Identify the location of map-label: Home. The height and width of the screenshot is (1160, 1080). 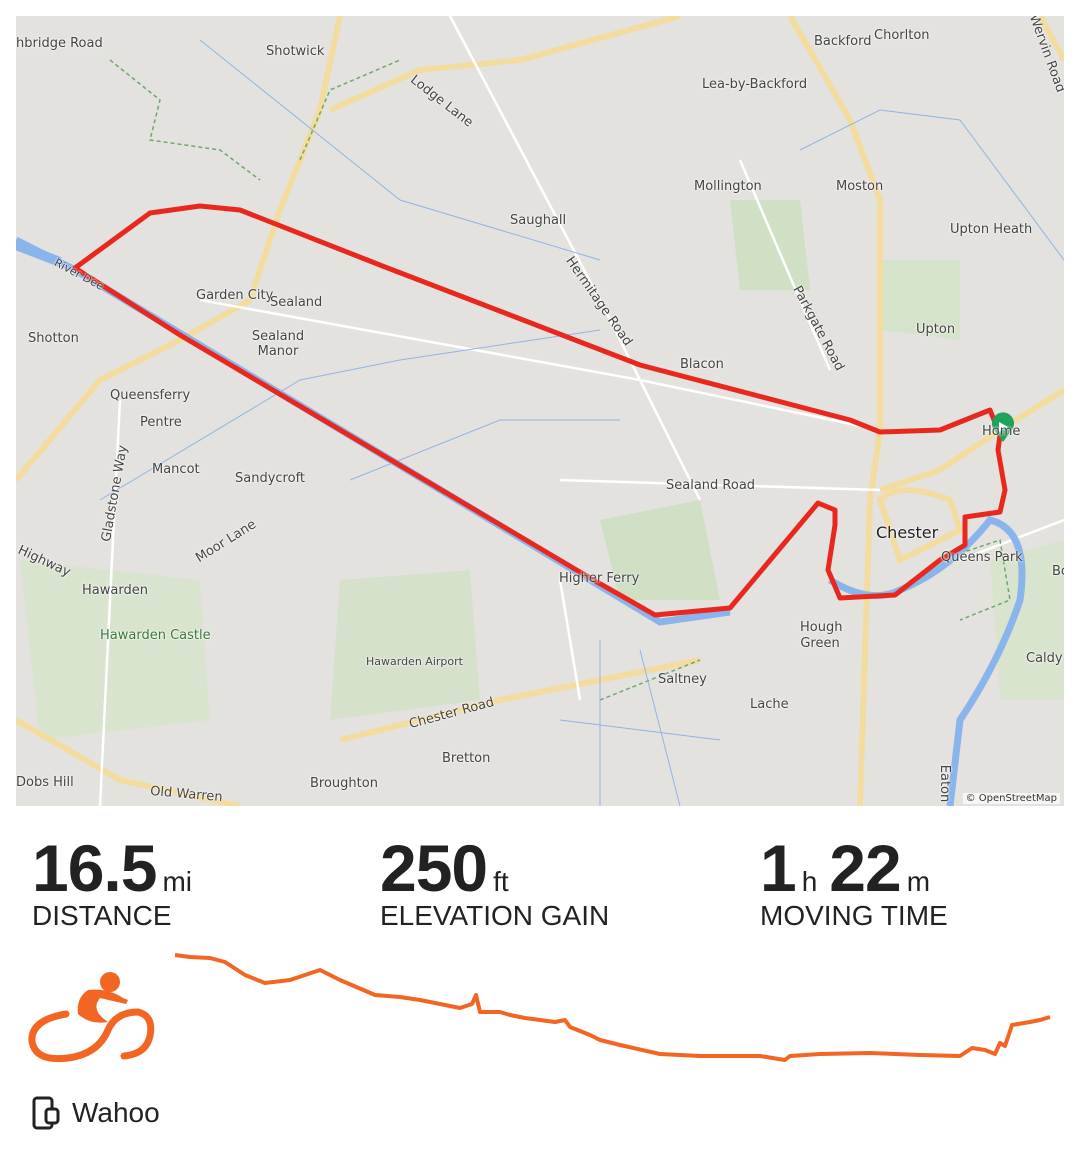
(1001, 431).